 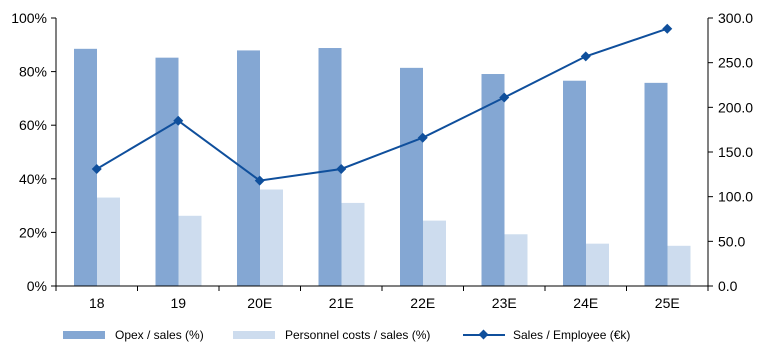 What do you see at coordinates (572, 335) in the screenshot?
I see `legend-label-sales-per-employee: Sales / Employee (€k)` at bounding box center [572, 335].